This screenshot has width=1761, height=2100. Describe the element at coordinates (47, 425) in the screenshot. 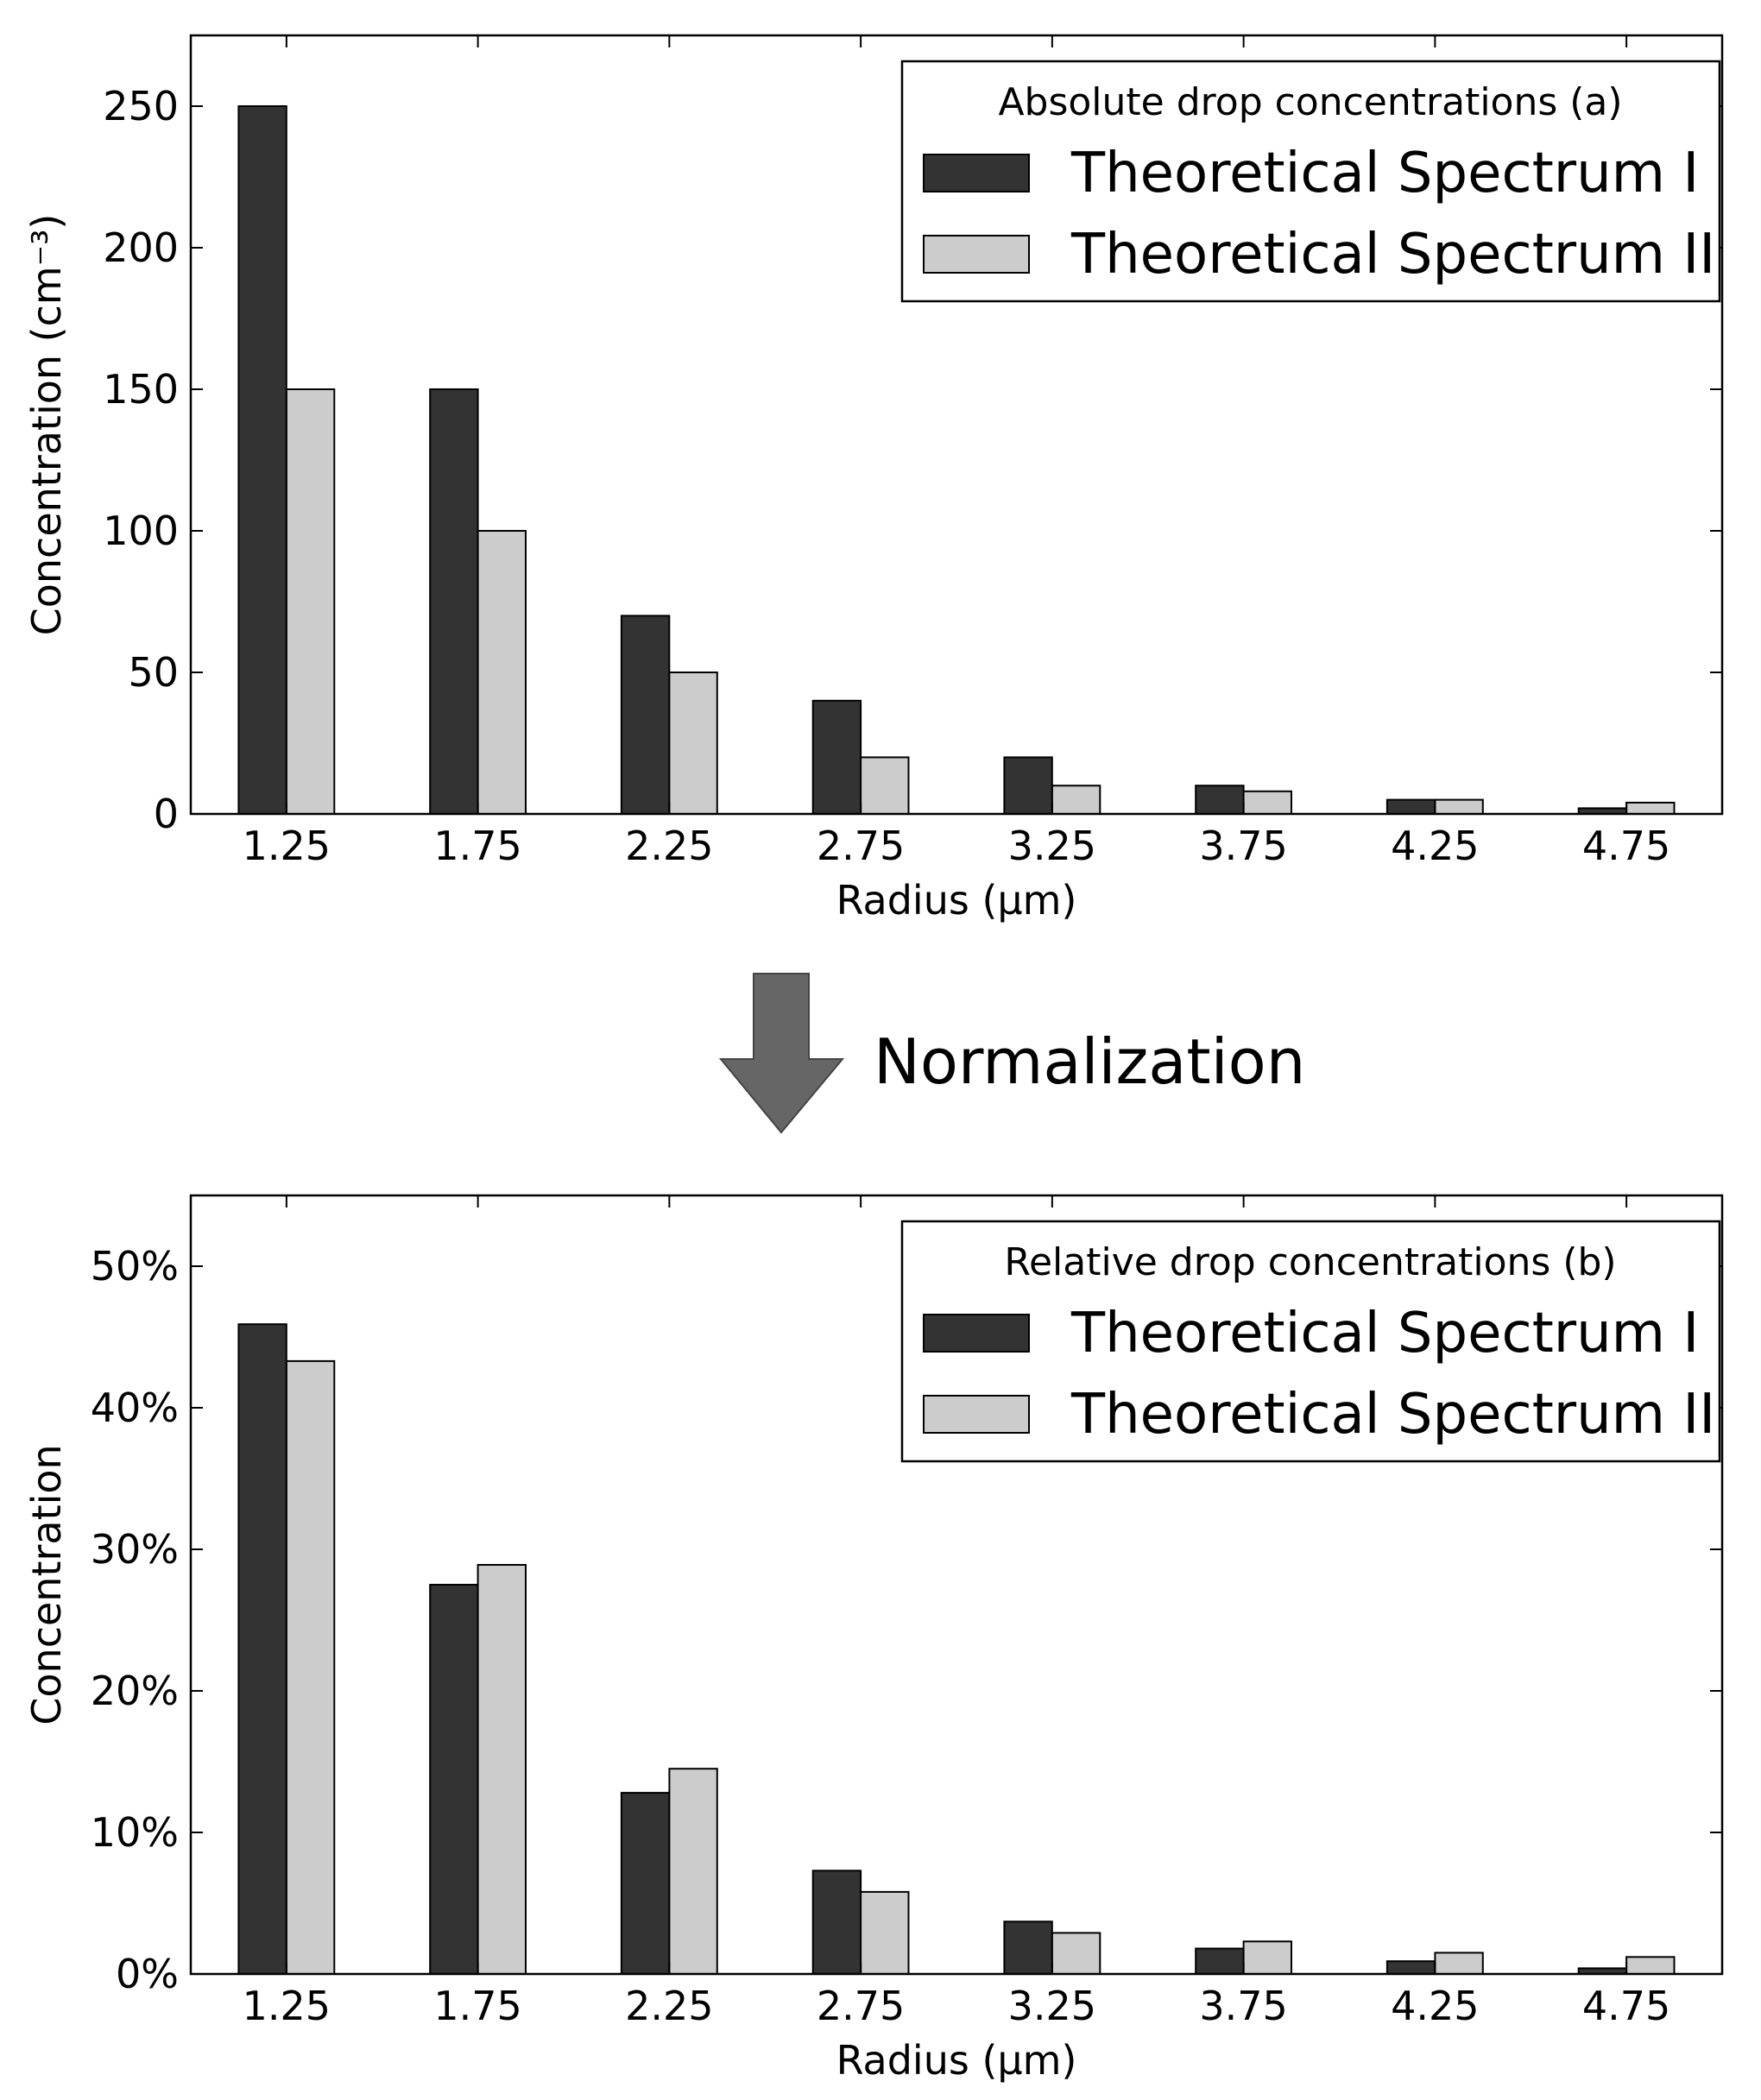

I see `y-axis-label: Concentration (cm⁻³)` at that location.